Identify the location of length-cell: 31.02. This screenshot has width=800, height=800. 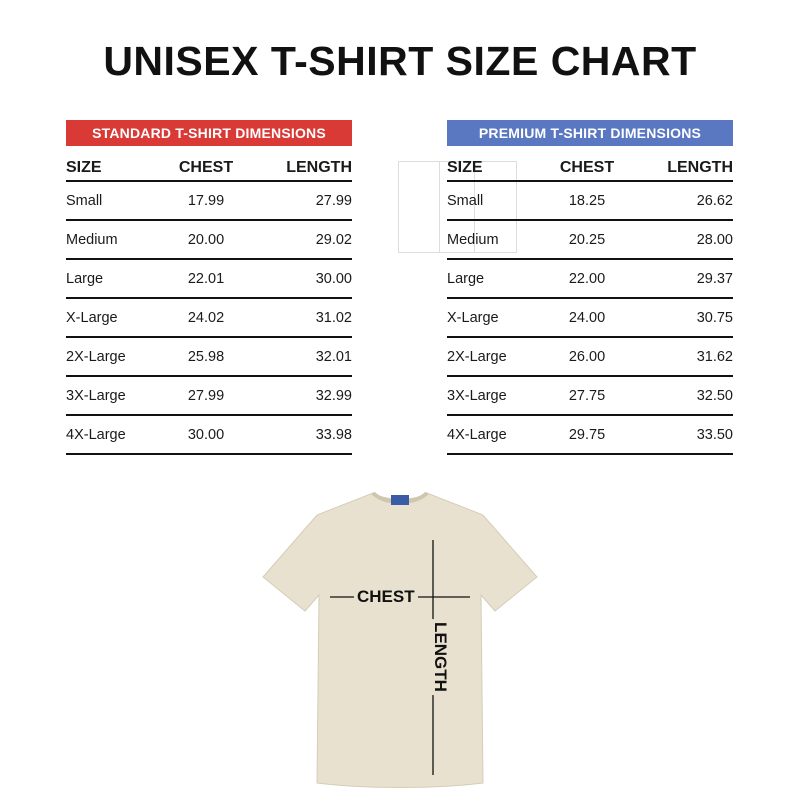
(333, 317).